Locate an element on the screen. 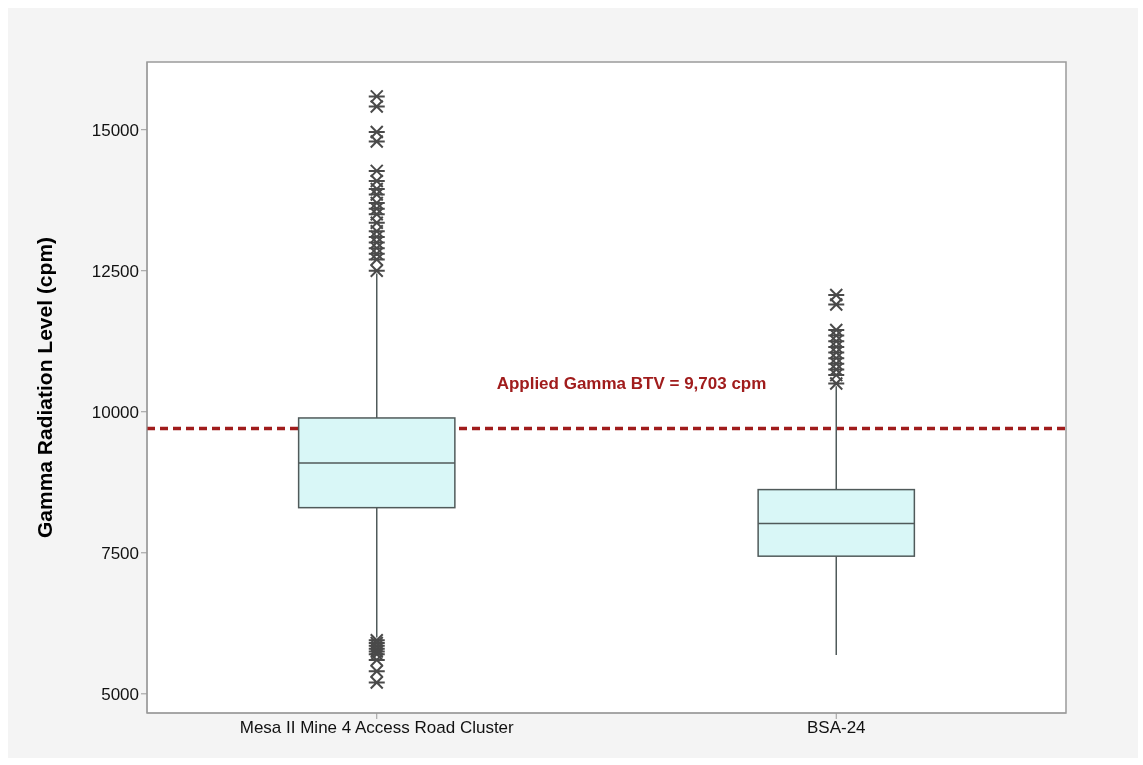 Image resolution: width=1143 pixels, height=765 pixels. y-tick-label: 15000 is located at coordinates (115, 130).